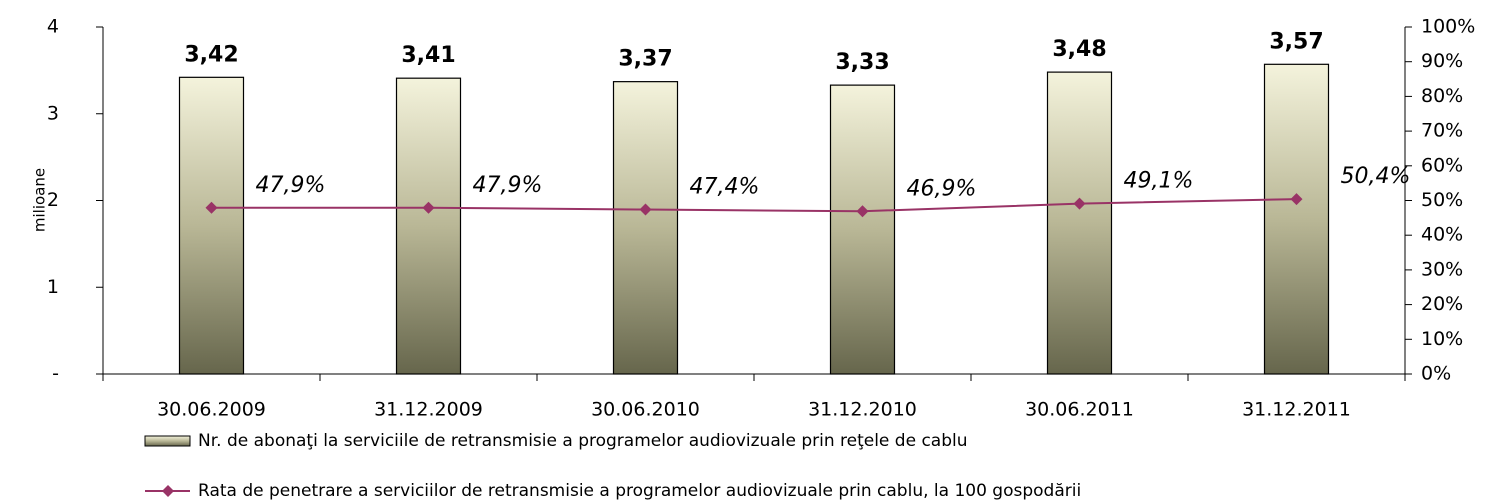 The width and height of the screenshot is (1489, 502). I want to click on bar-value-label: 3,48, so click(1079, 49).